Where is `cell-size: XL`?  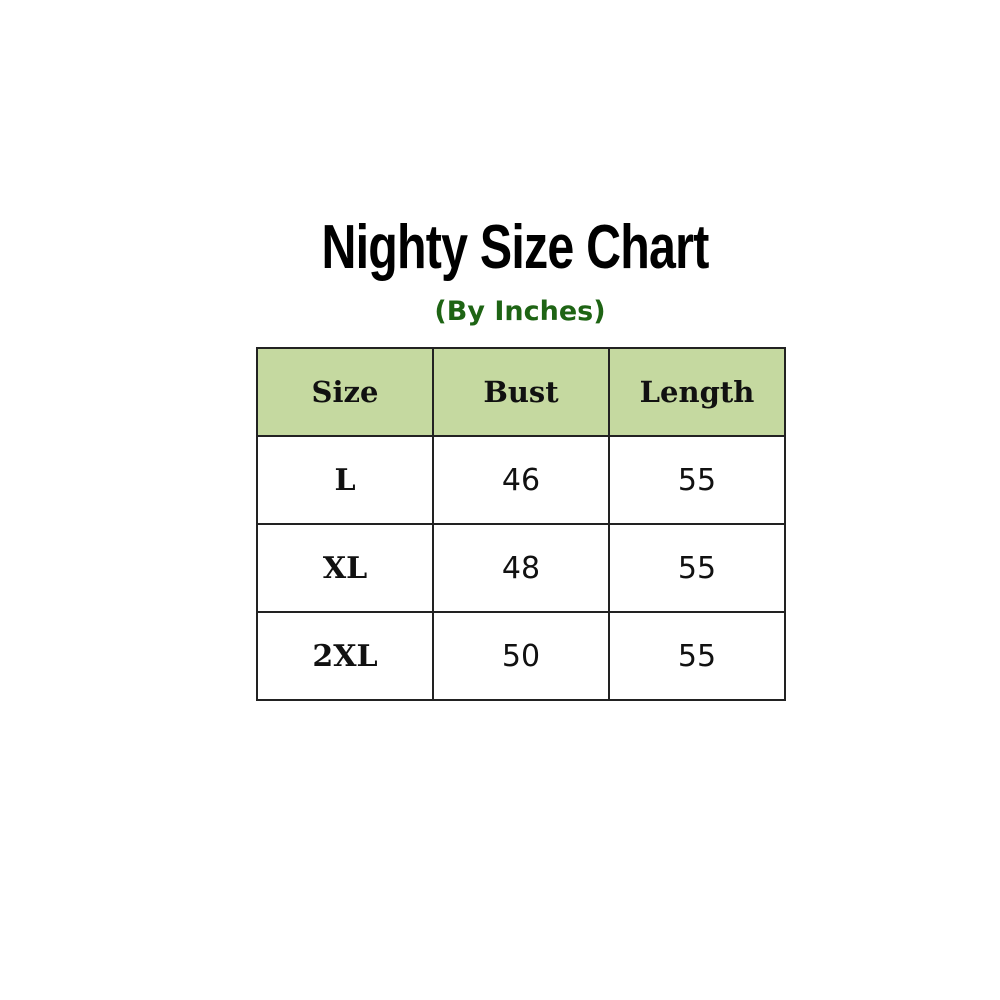 cell-size: XL is located at coordinates (345, 568).